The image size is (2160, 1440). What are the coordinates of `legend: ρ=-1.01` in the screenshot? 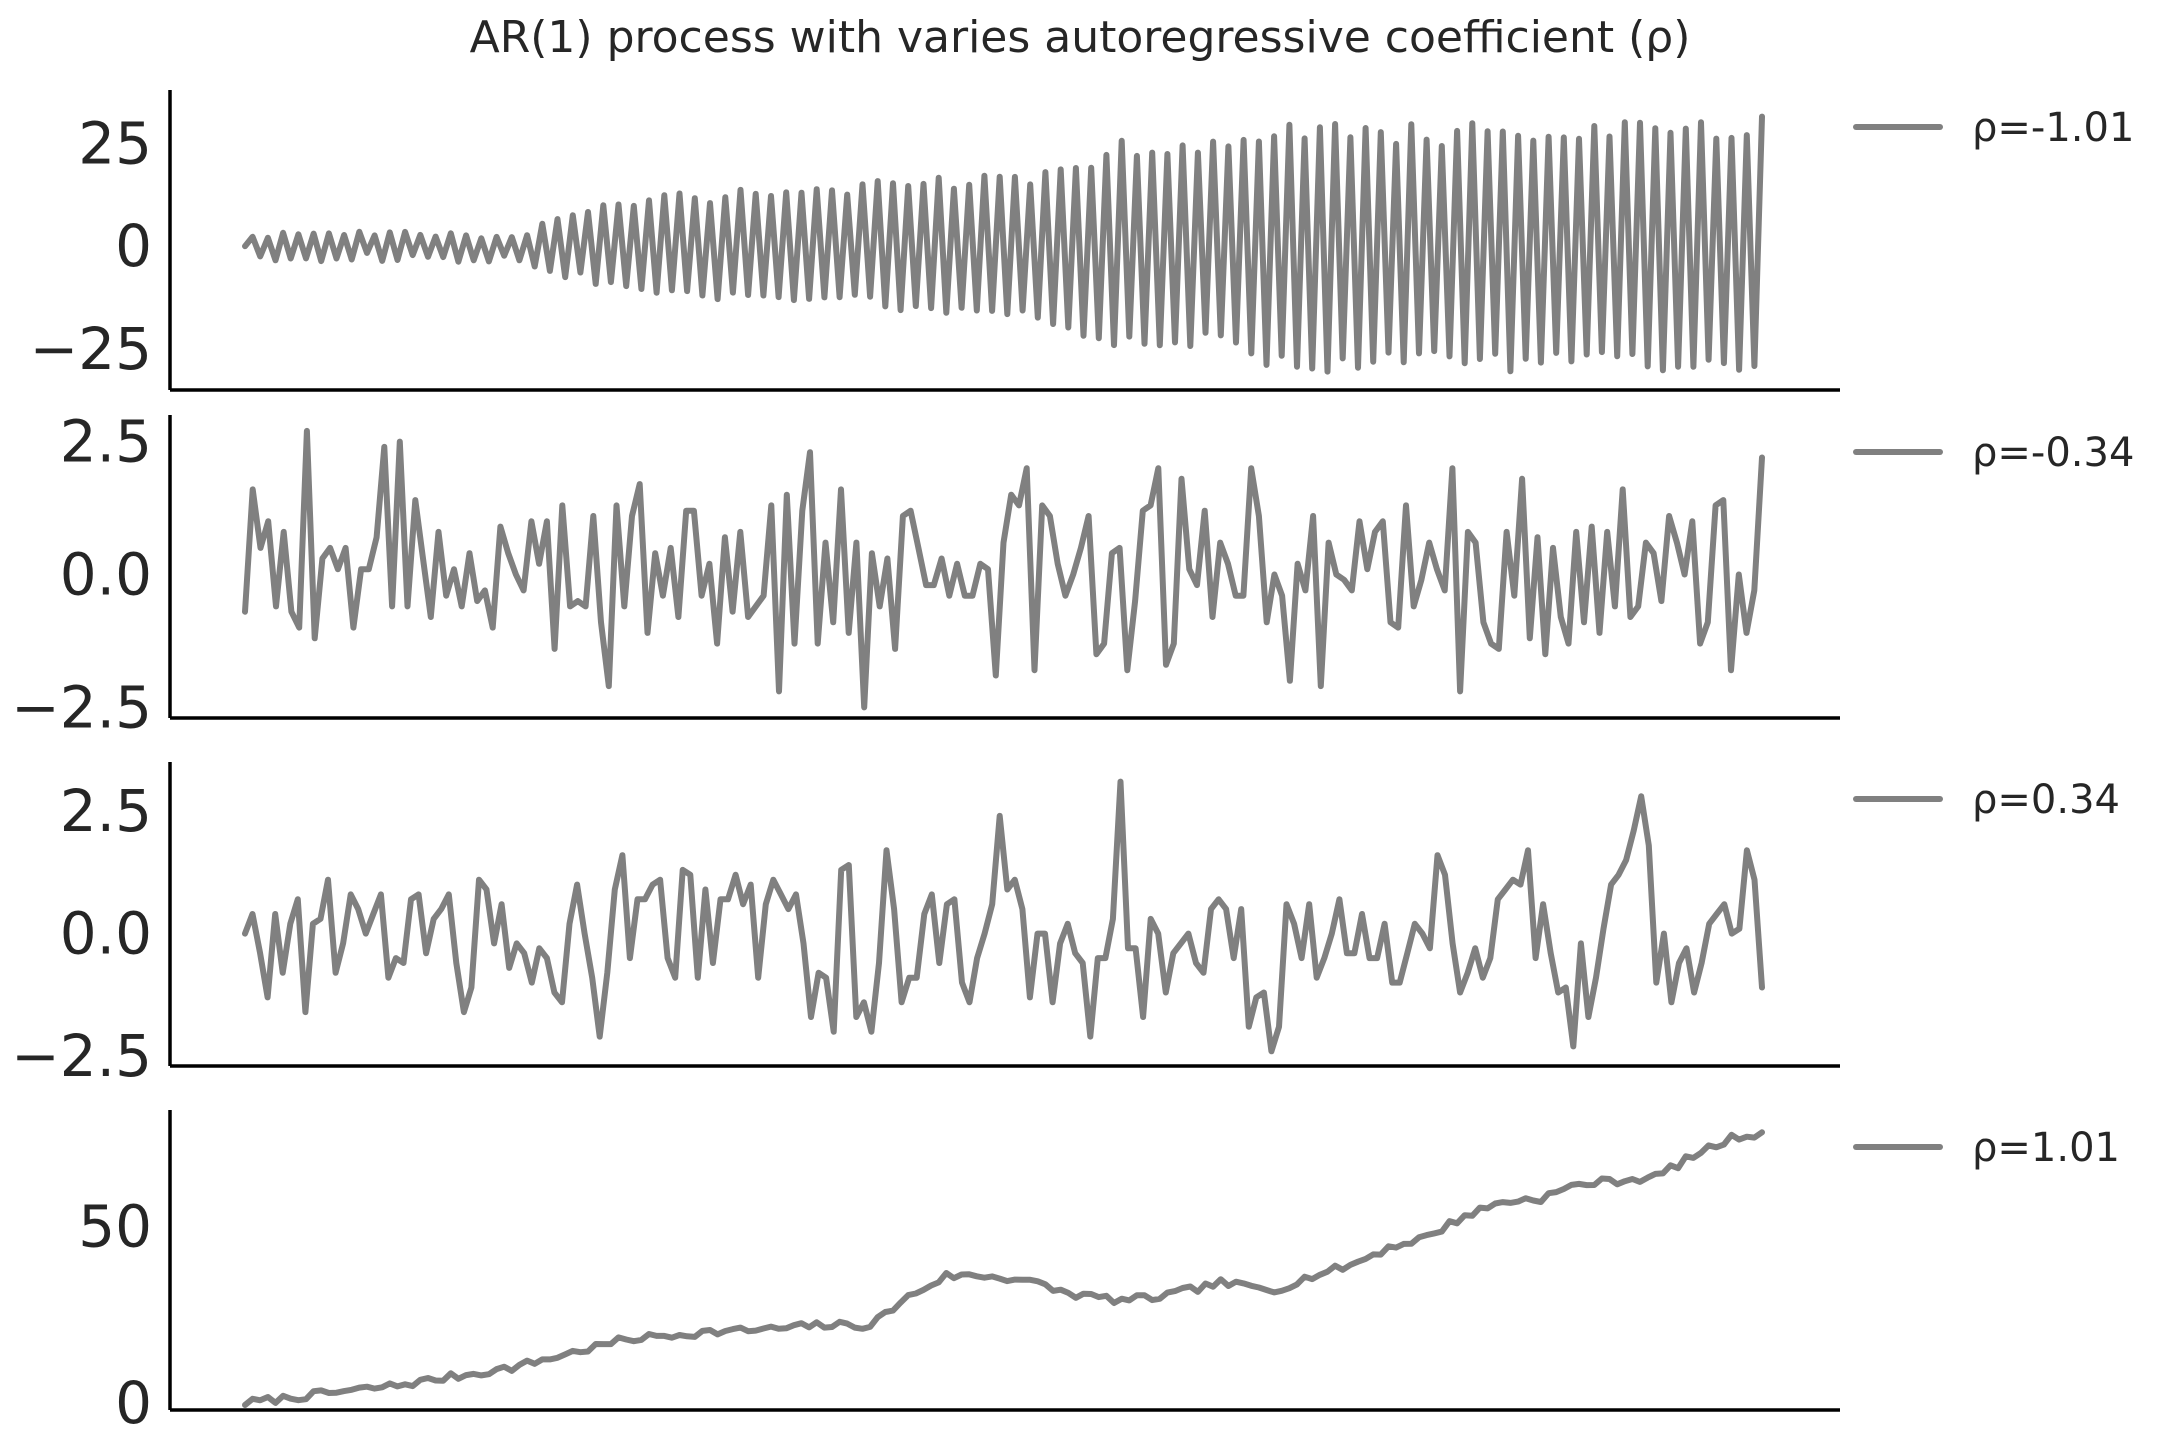 It's located at (1993, 128).